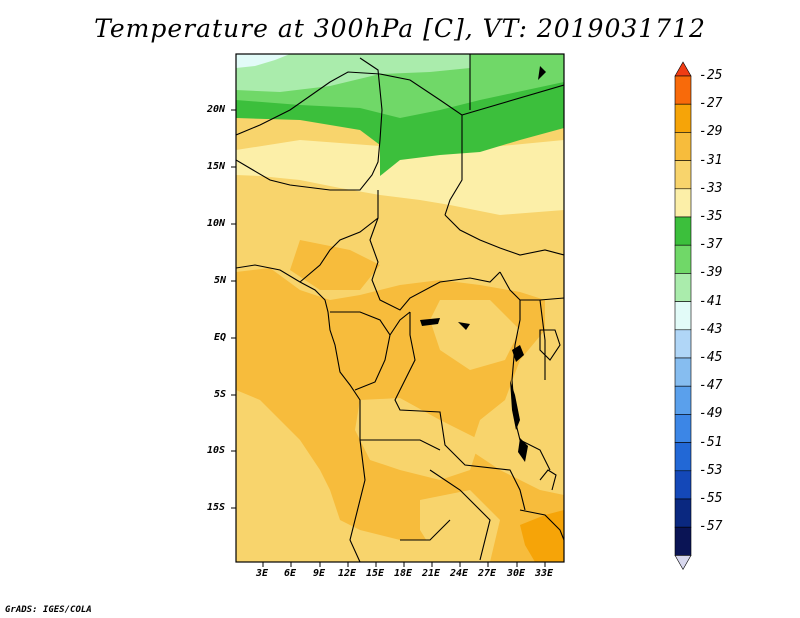  Describe the element at coordinates (711, 357) in the screenshot. I see `colorbar-label: -45` at that location.